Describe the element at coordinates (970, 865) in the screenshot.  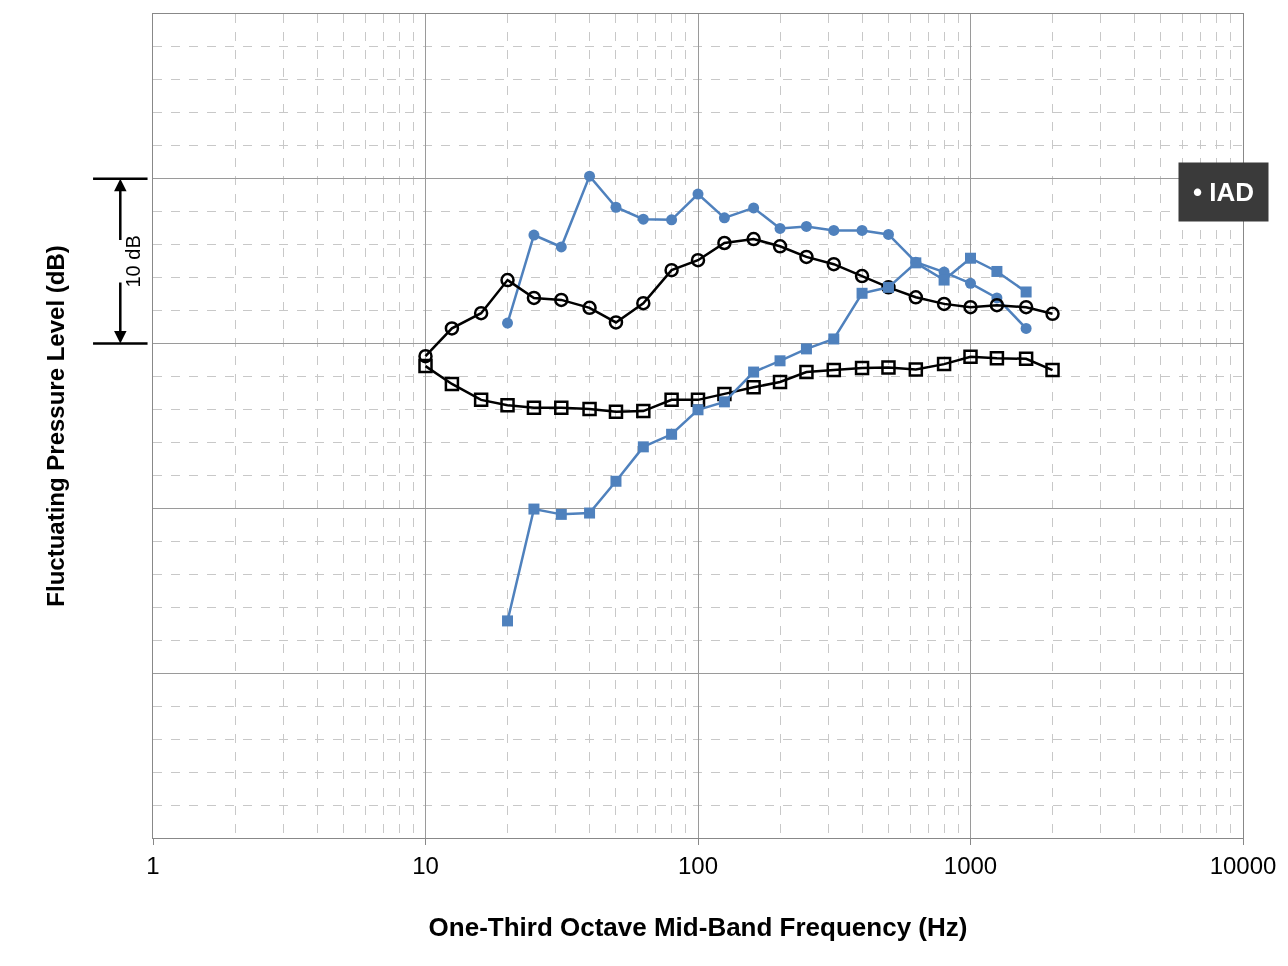
I see `x-tick-label: 1000` at that location.